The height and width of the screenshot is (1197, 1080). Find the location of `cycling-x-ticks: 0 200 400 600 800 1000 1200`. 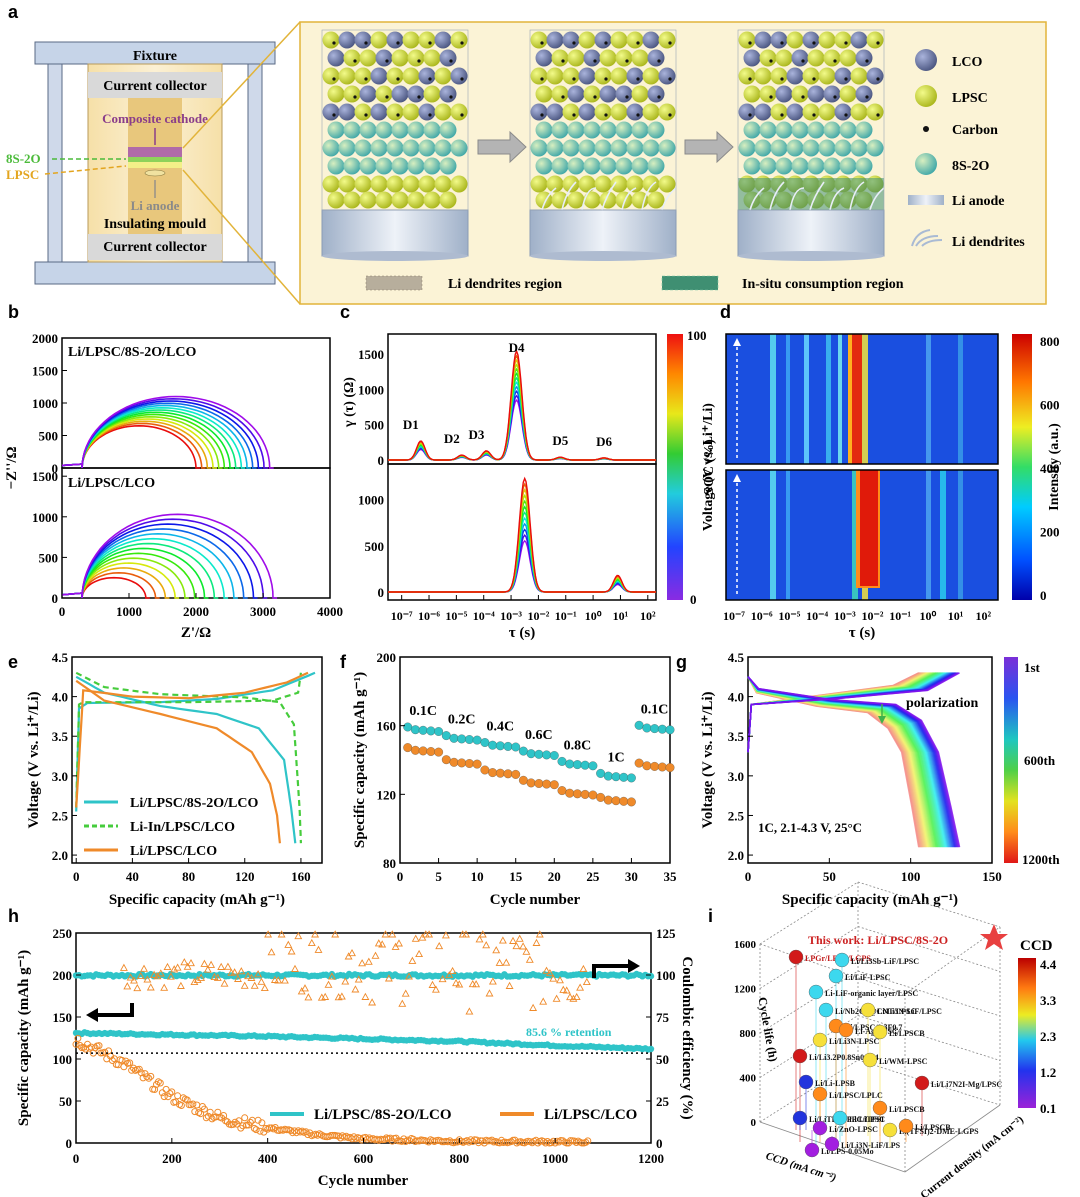

cycling-x-ticks: 0 200 400 600 800 1000 1200 is located at coordinates (368, 1152).